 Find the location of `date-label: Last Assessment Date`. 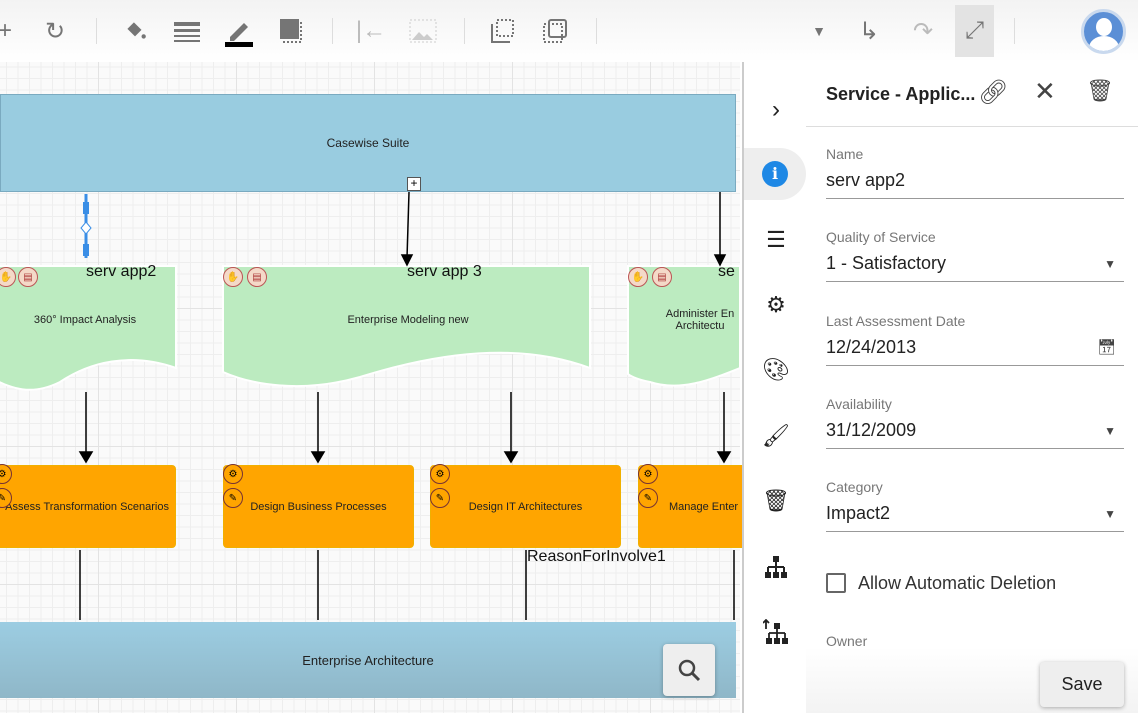

date-label: Last Assessment Date is located at coordinates (896, 321).